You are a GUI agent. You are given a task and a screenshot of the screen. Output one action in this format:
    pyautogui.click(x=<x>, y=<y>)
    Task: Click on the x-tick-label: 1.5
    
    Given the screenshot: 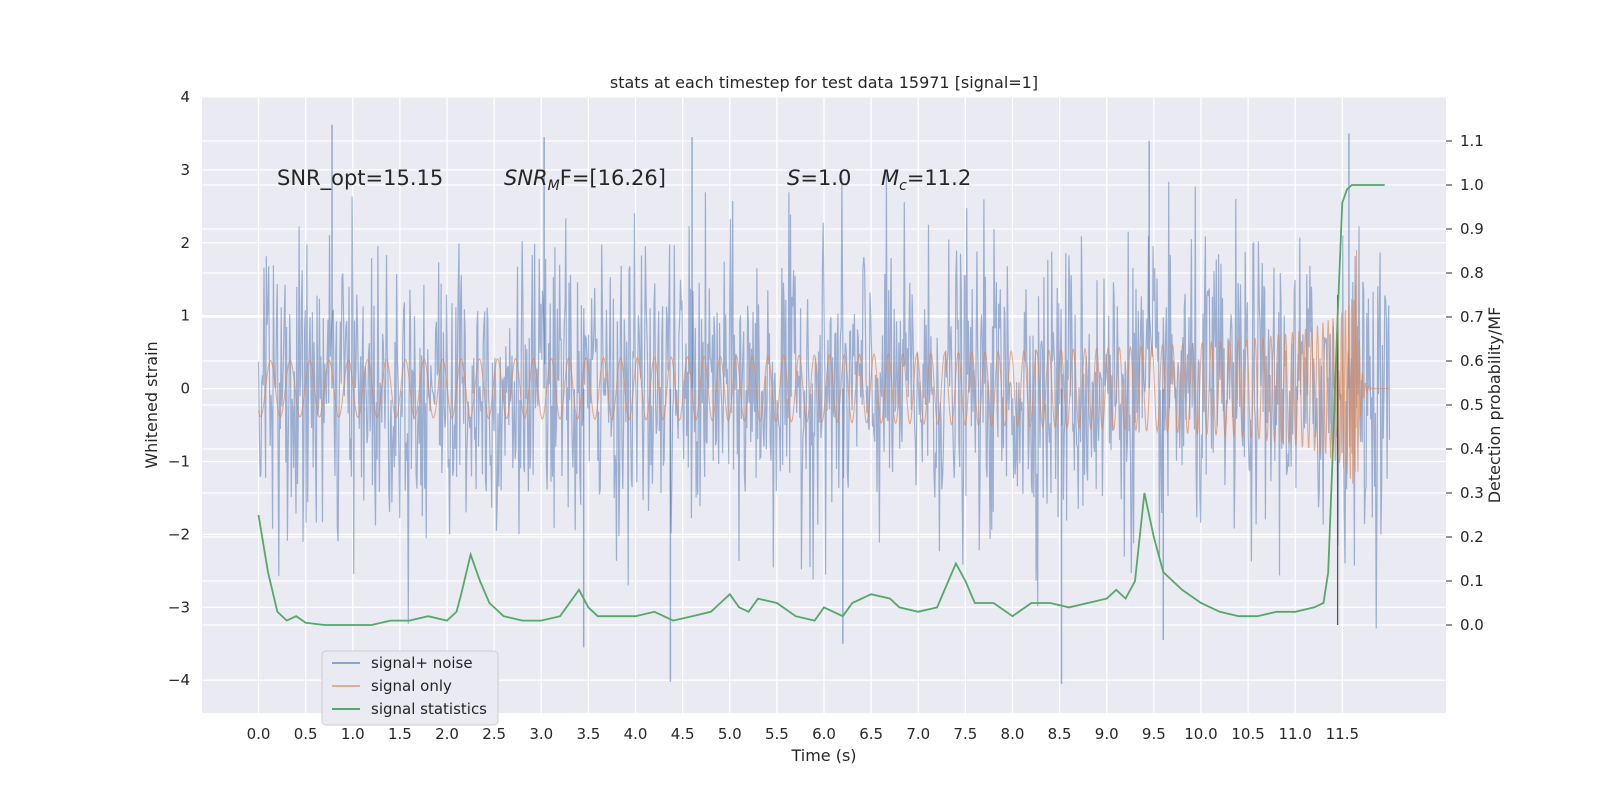 What is the action you would take?
    pyautogui.click(x=400, y=734)
    